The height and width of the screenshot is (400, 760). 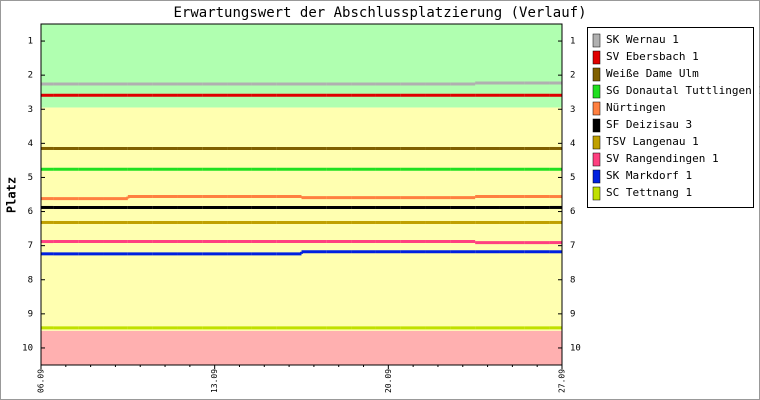 I want to click on y-tick-label: 10, so click(x=27, y=348).